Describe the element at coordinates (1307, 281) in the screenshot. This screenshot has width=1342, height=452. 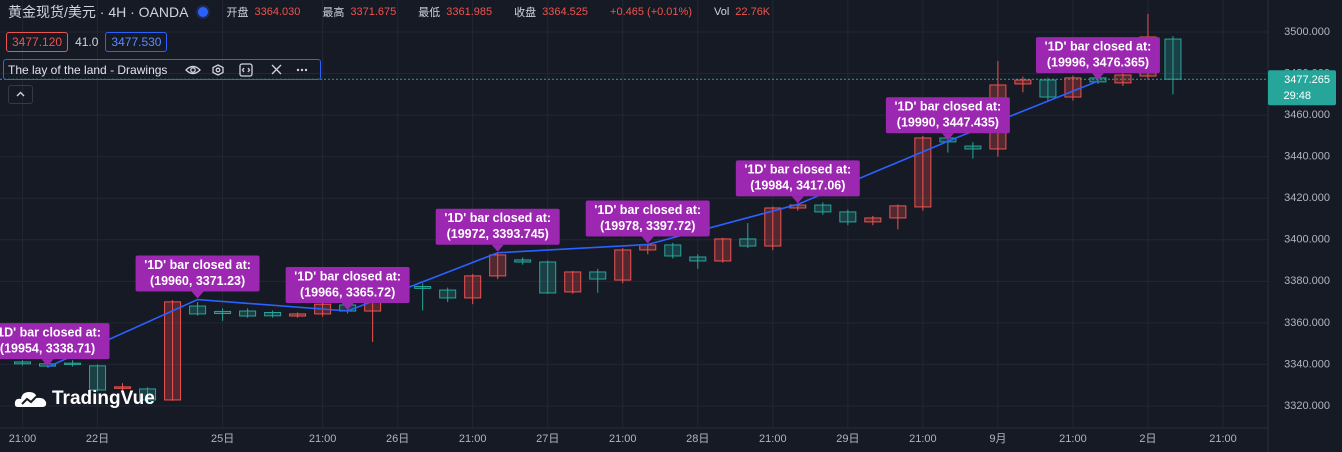
I see `y-tick-label: 3380.000` at that location.